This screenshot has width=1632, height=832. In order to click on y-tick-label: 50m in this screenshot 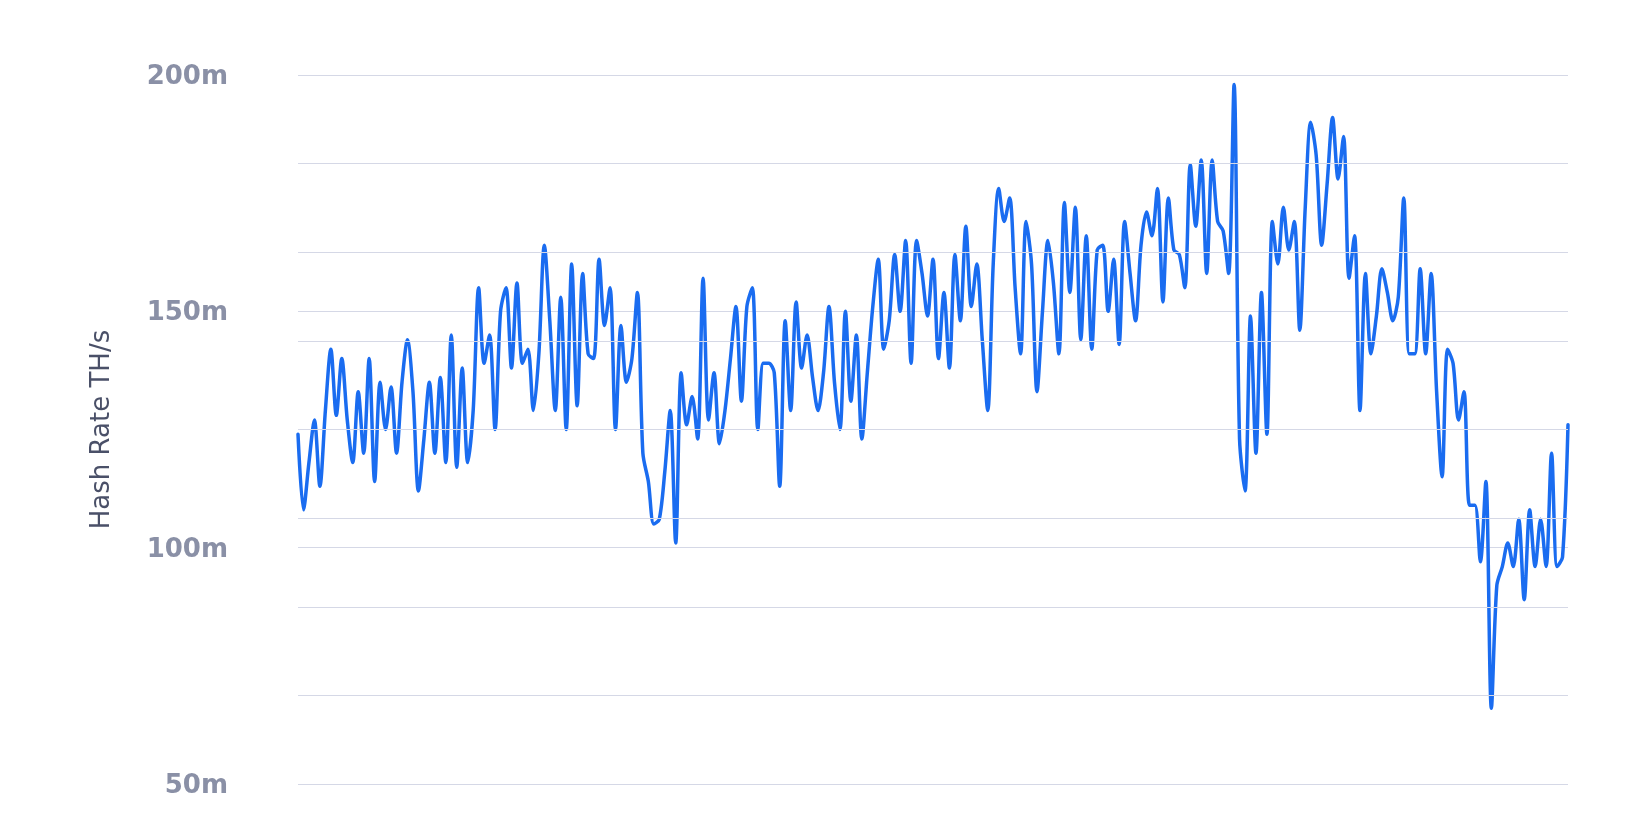, I will do `click(196, 784)`.